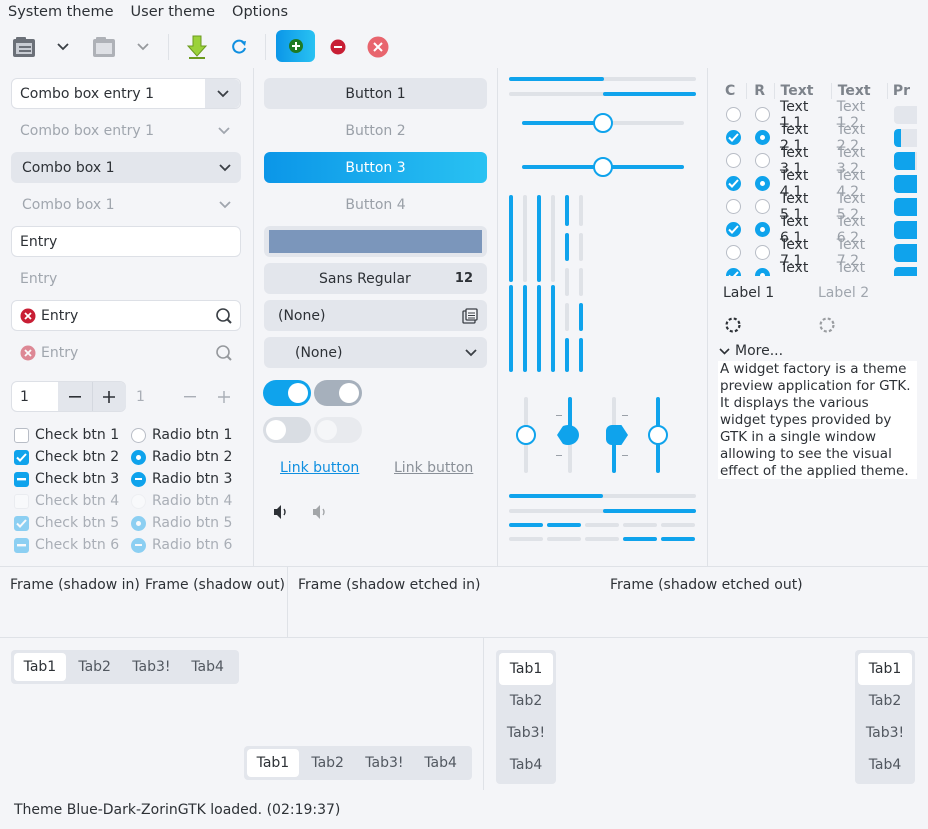 This screenshot has width=928, height=829. Describe the element at coordinates (603, 167) in the screenshot. I see `hscale-2-knob` at that location.